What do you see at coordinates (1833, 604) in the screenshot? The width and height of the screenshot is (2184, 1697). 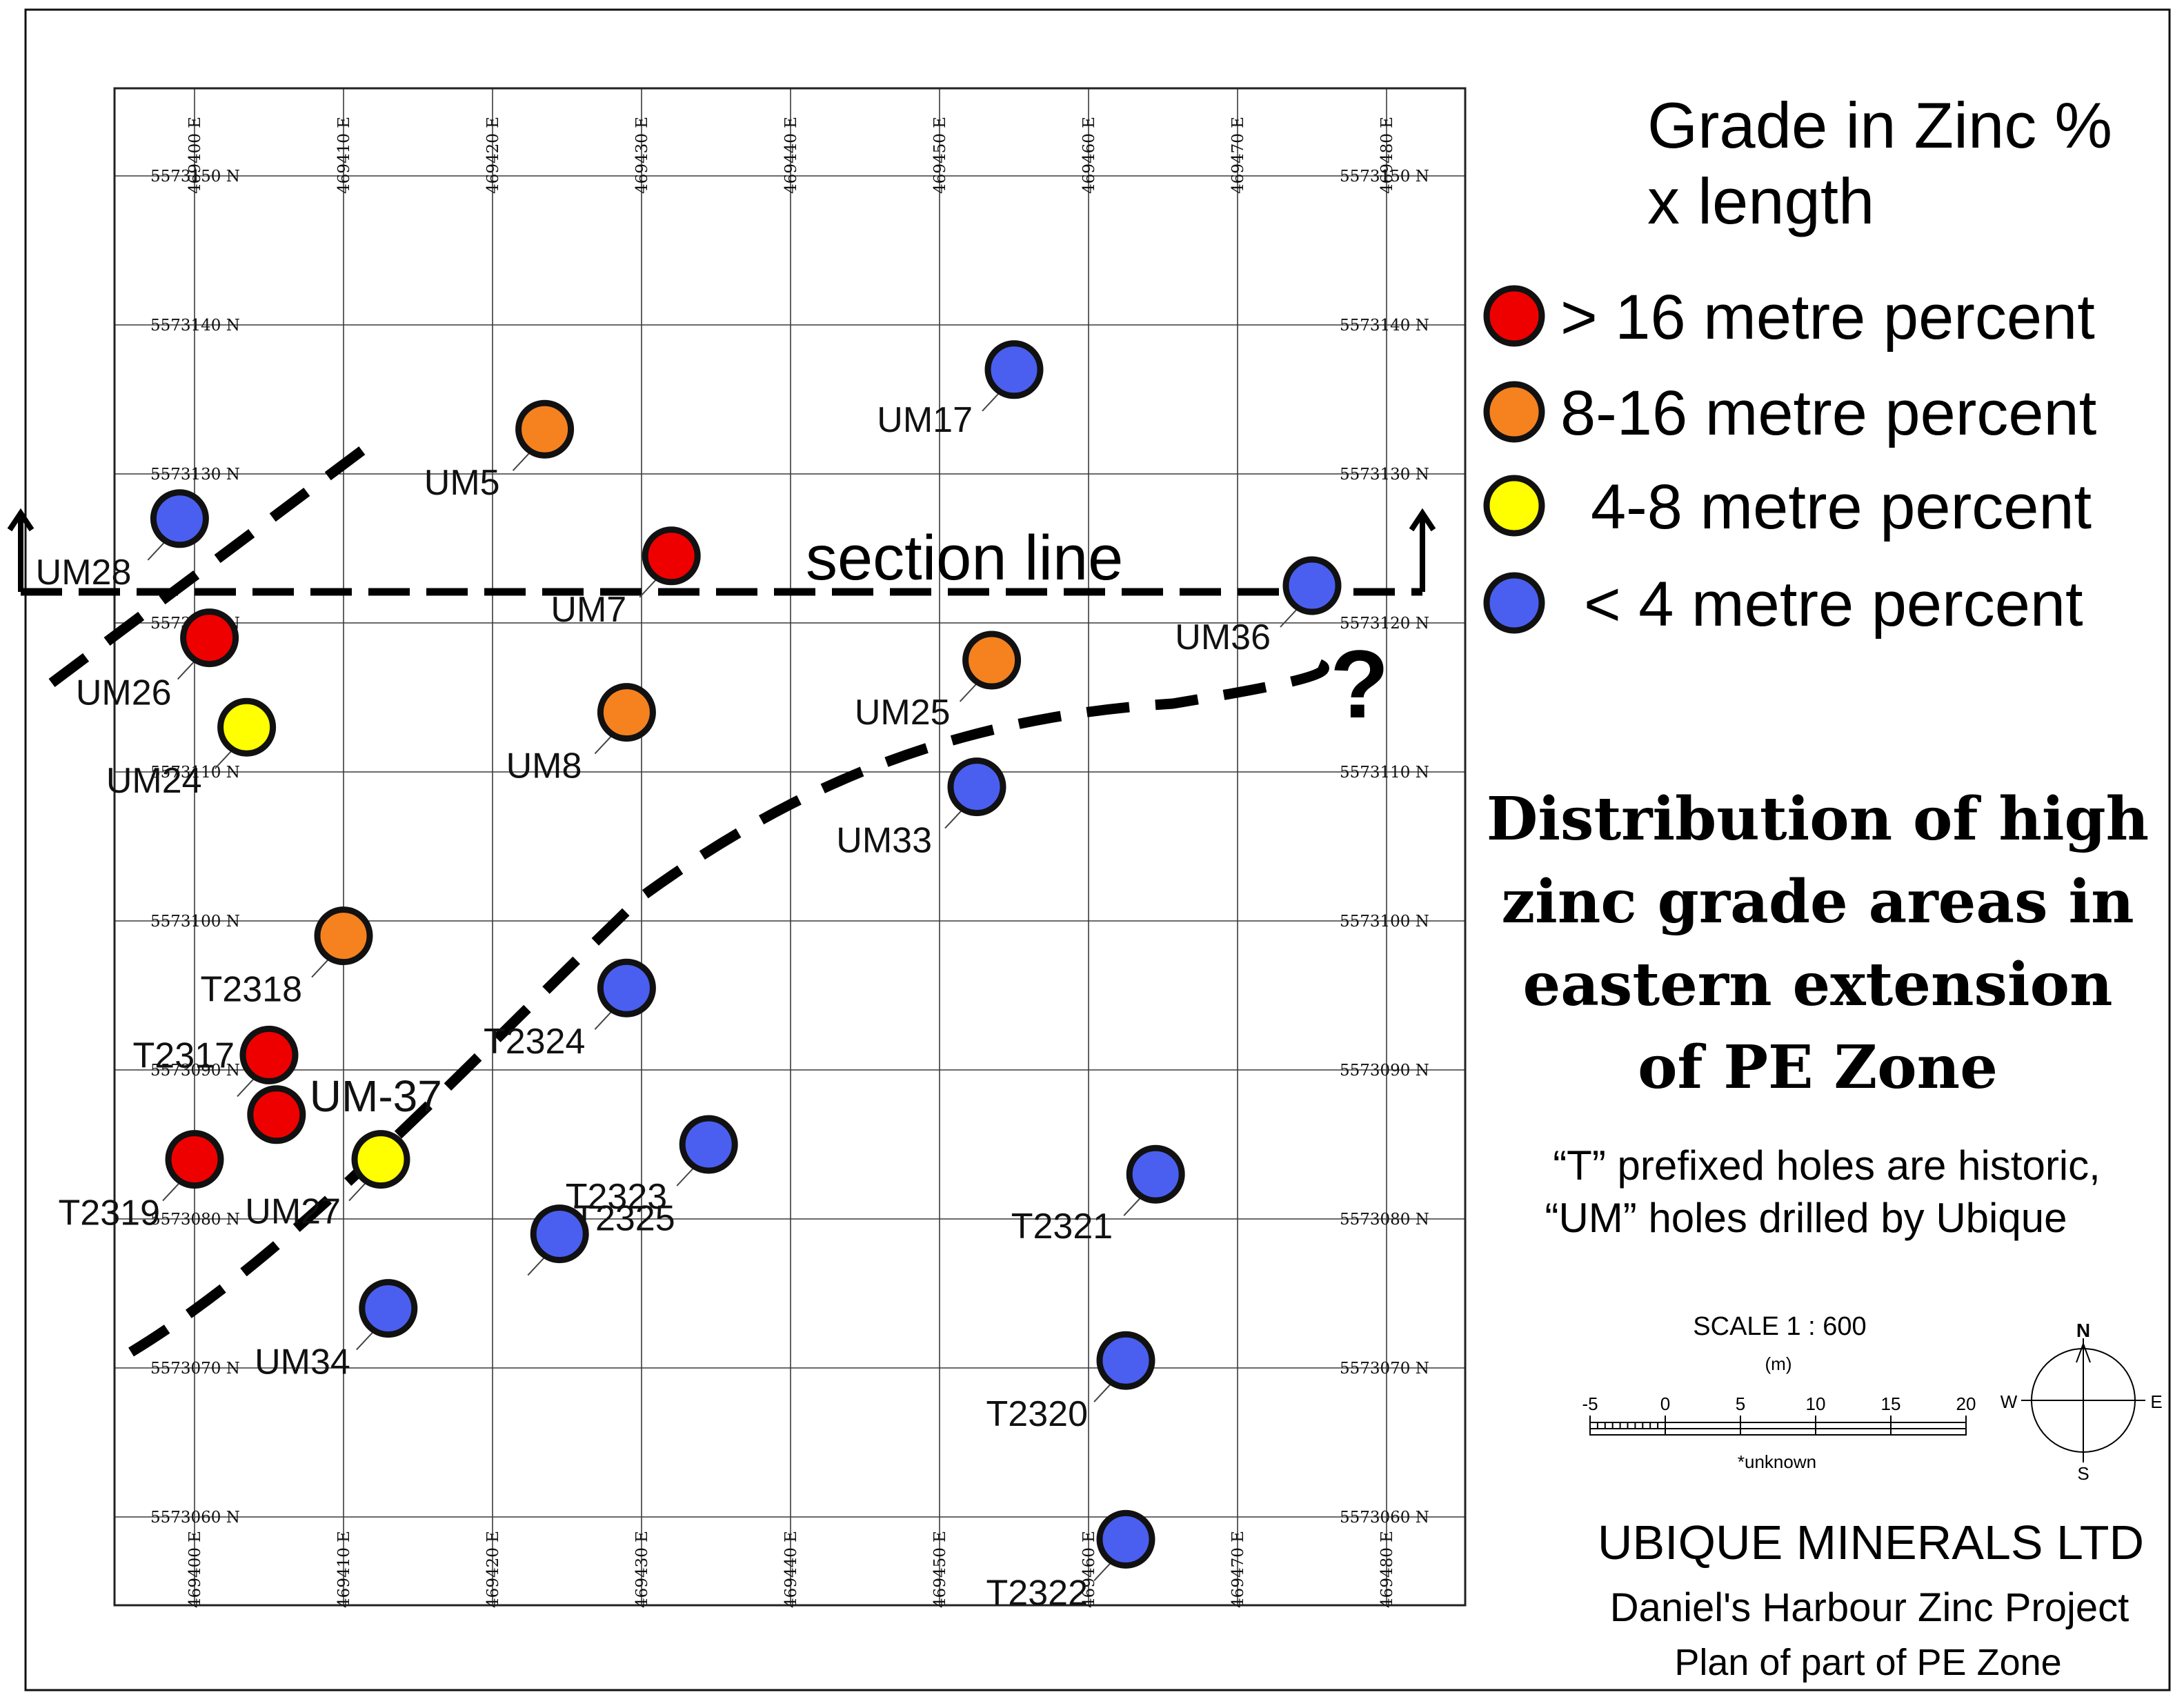 I see `legend-label: < 4 metre percent` at bounding box center [1833, 604].